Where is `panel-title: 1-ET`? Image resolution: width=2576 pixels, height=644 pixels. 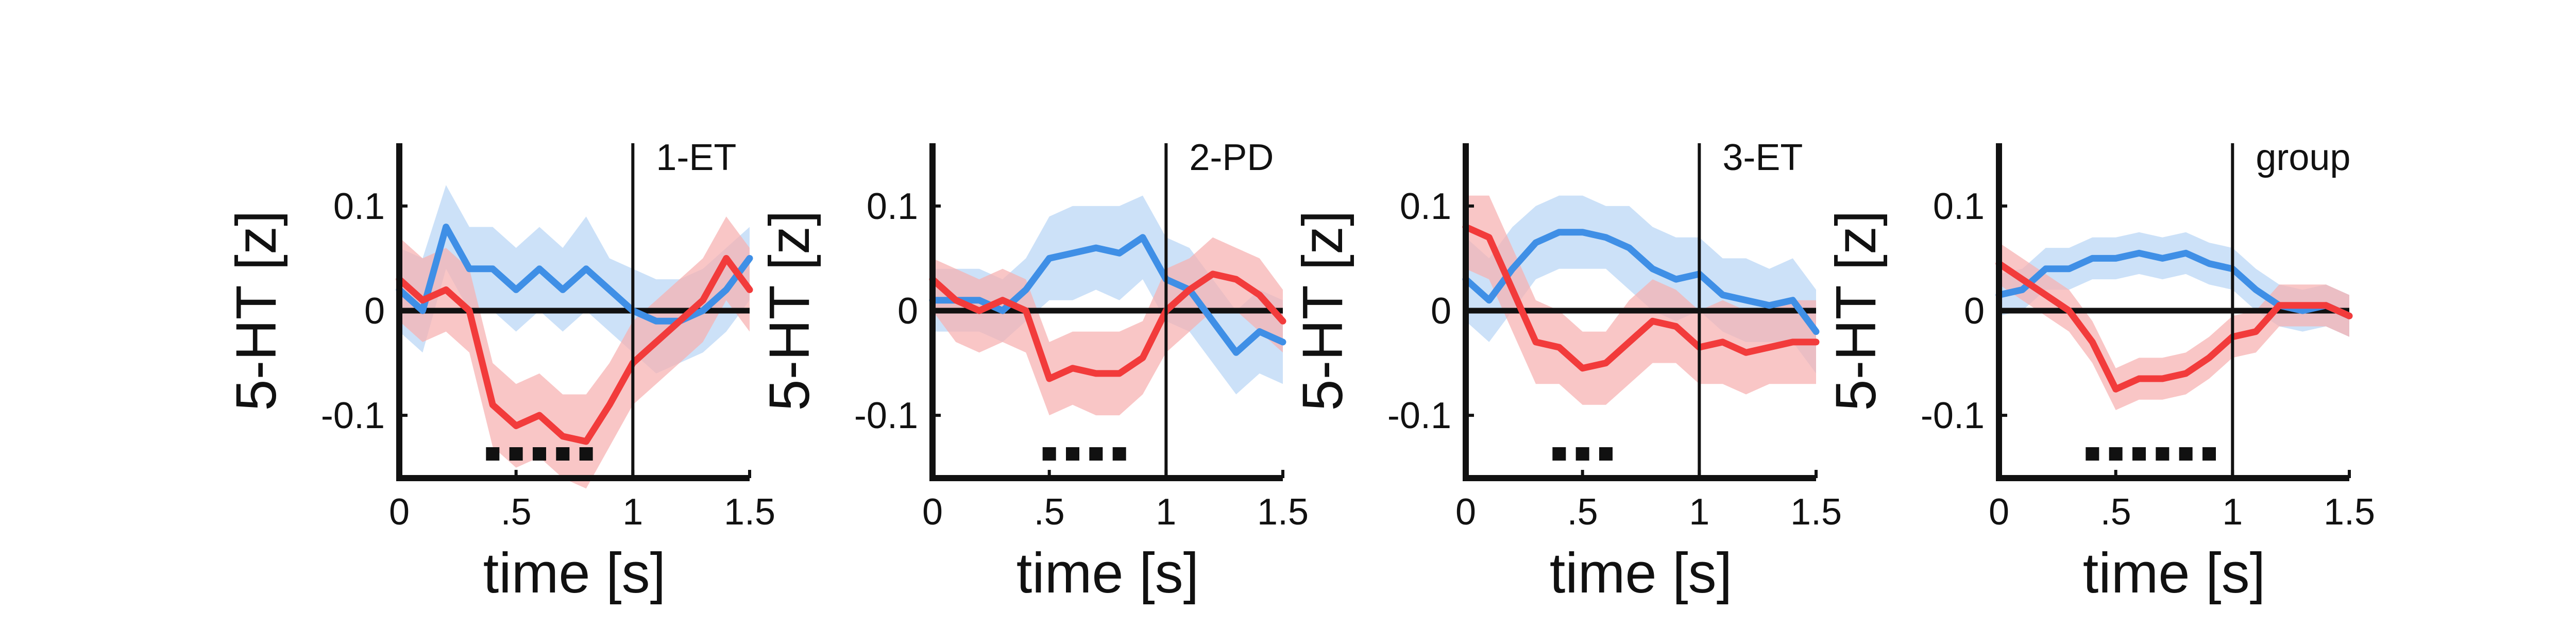 panel-title: 1-ET is located at coordinates (696, 157).